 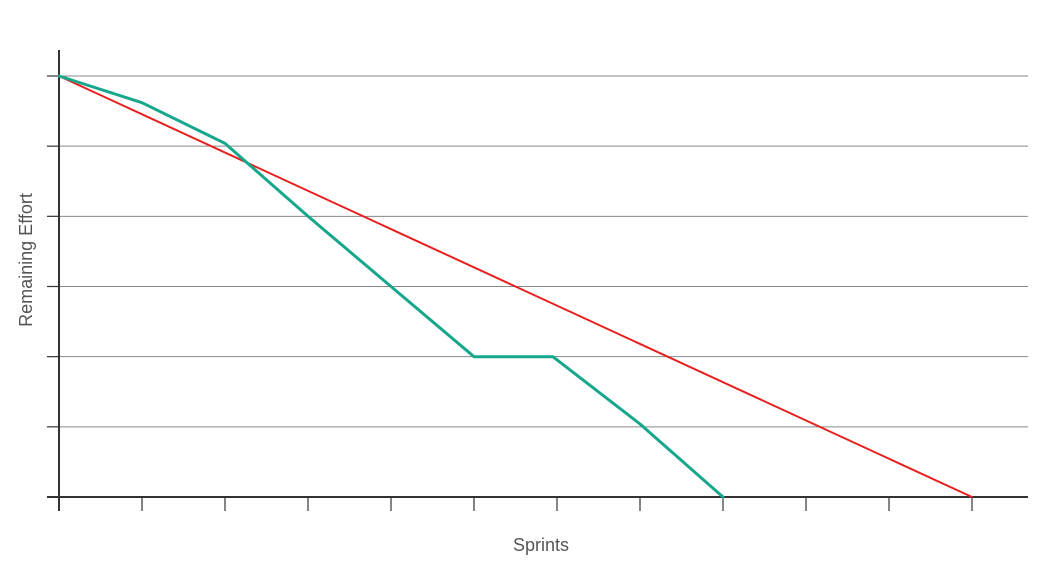 I want to click on x-axis-title: Sprints, so click(x=541, y=545).